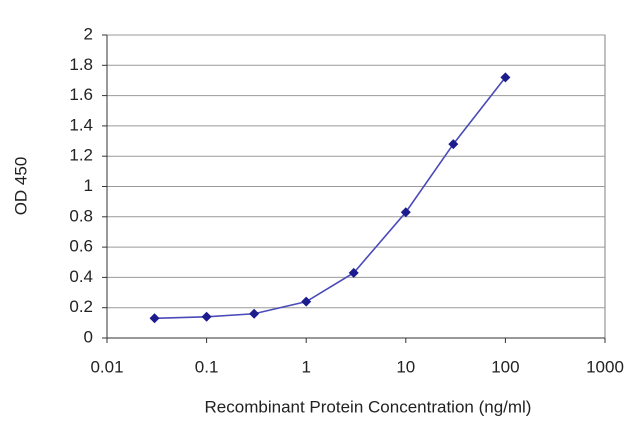 This screenshot has width=640, height=427. I want to click on y-tick-label: 0.4, so click(81, 276).